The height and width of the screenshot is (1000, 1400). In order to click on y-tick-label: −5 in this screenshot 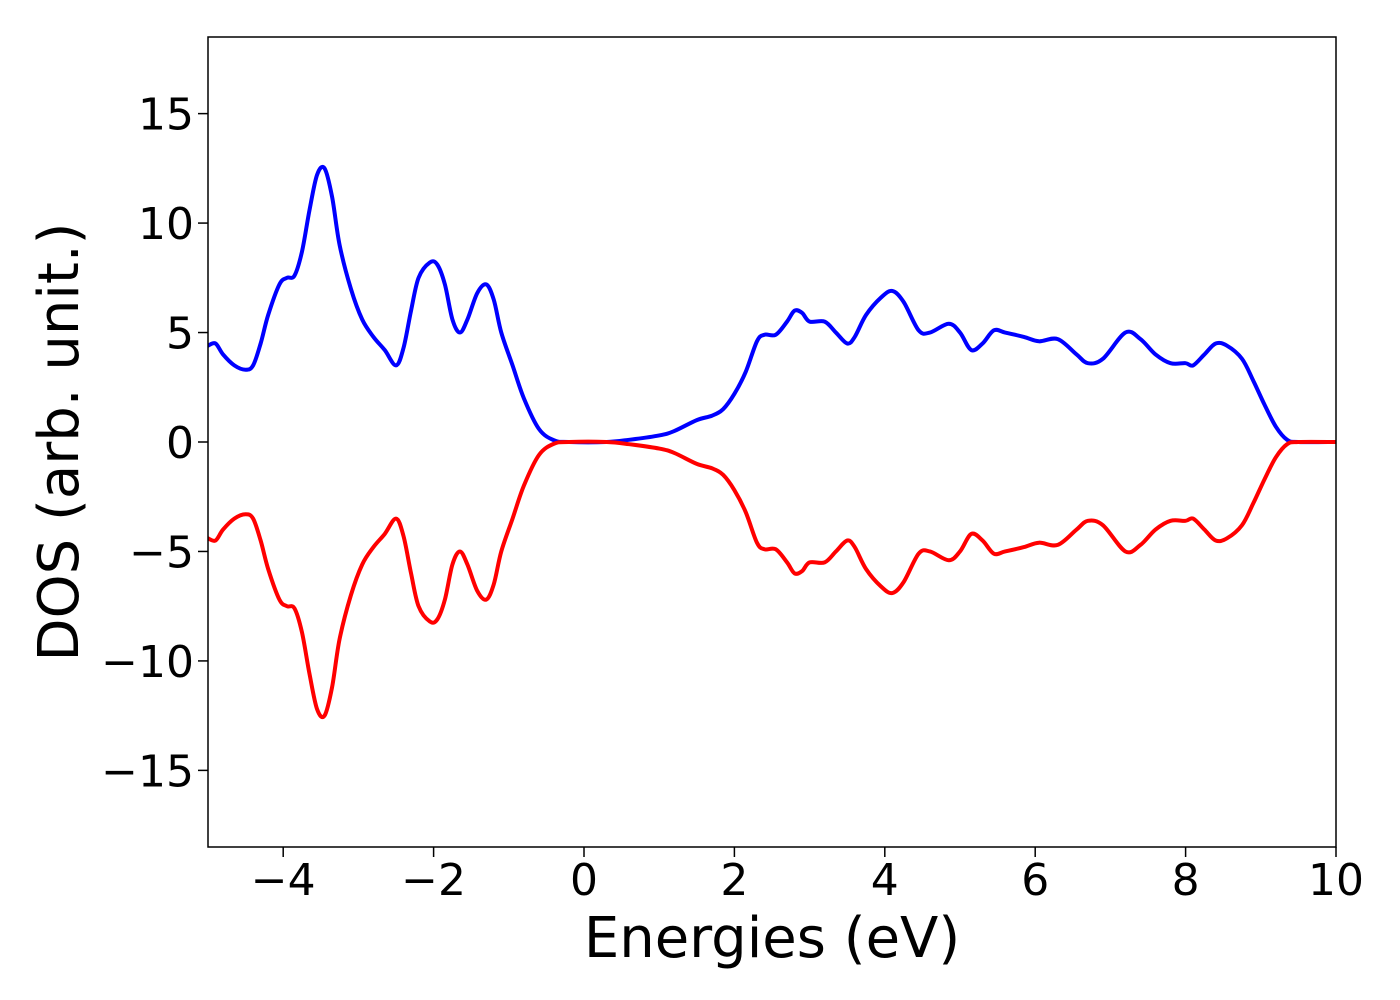, I will do `click(161, 552)`.